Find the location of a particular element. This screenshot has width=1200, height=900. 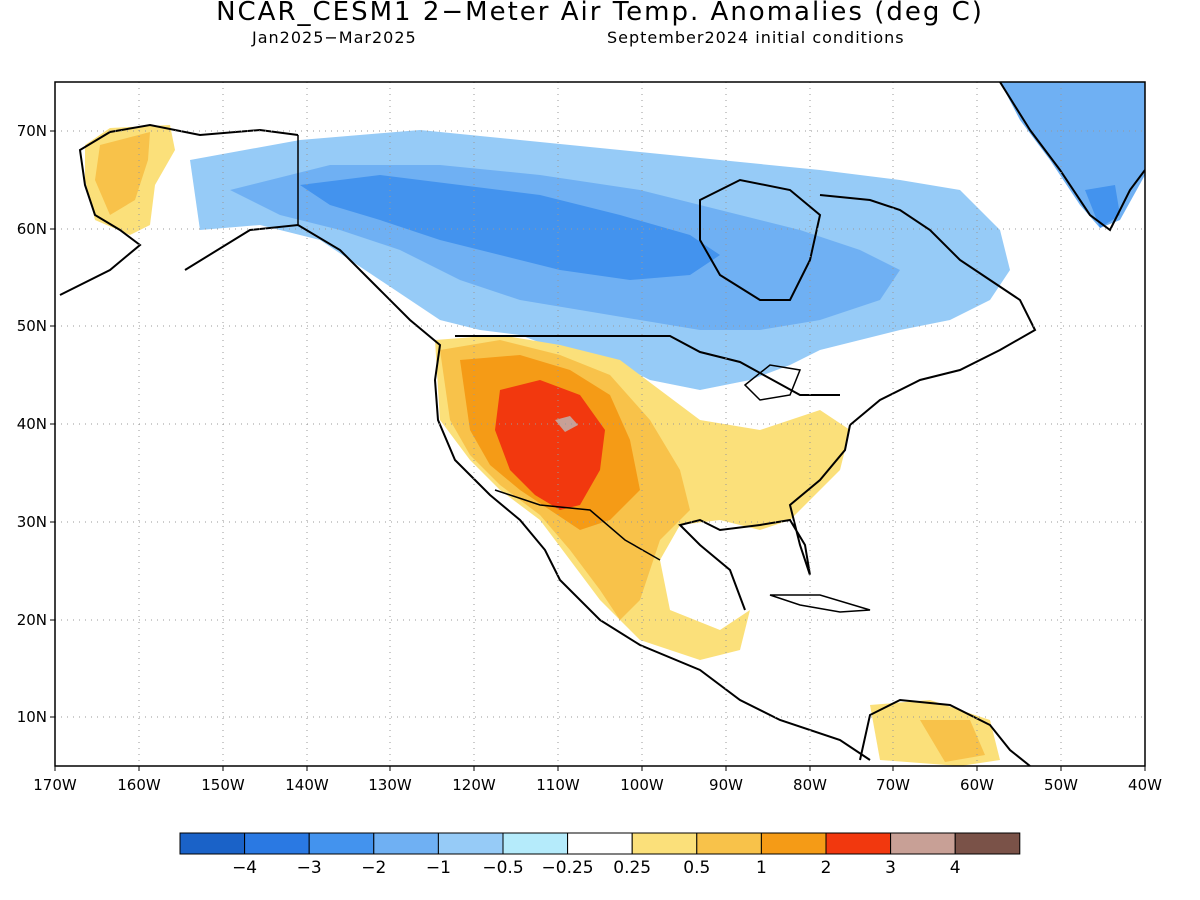

colorbar-label-3: −2 is located at coordinates (373, 868).